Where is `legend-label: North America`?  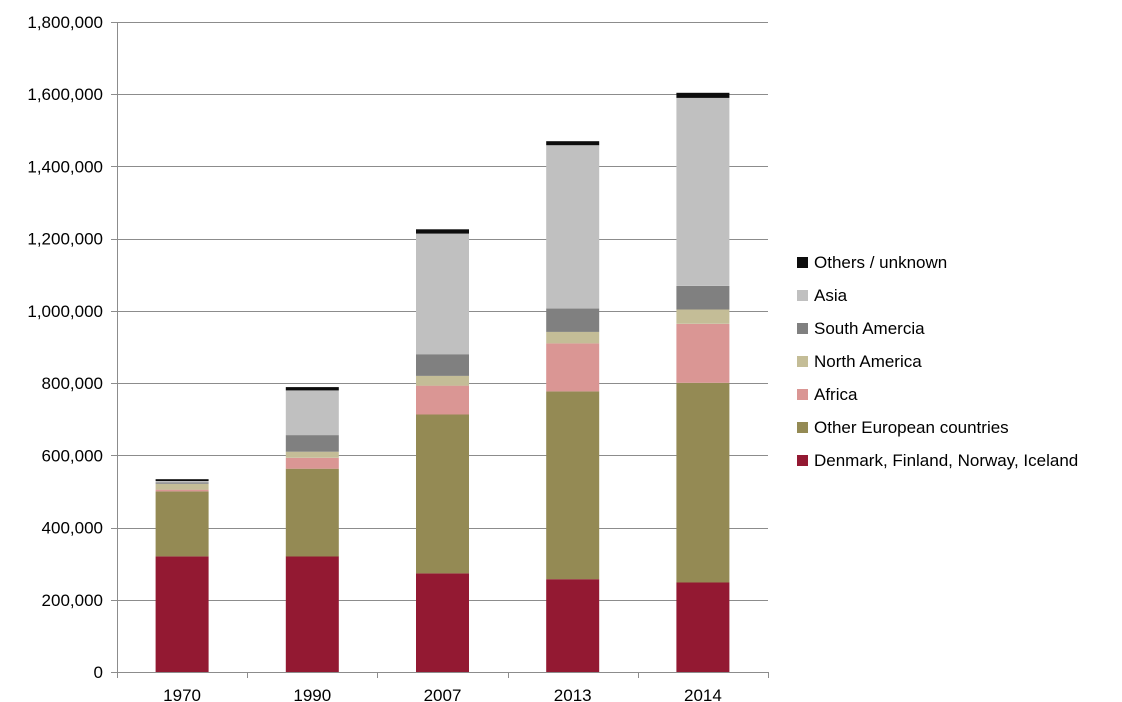 legend-label: North America is located at coordinates (868, 361).